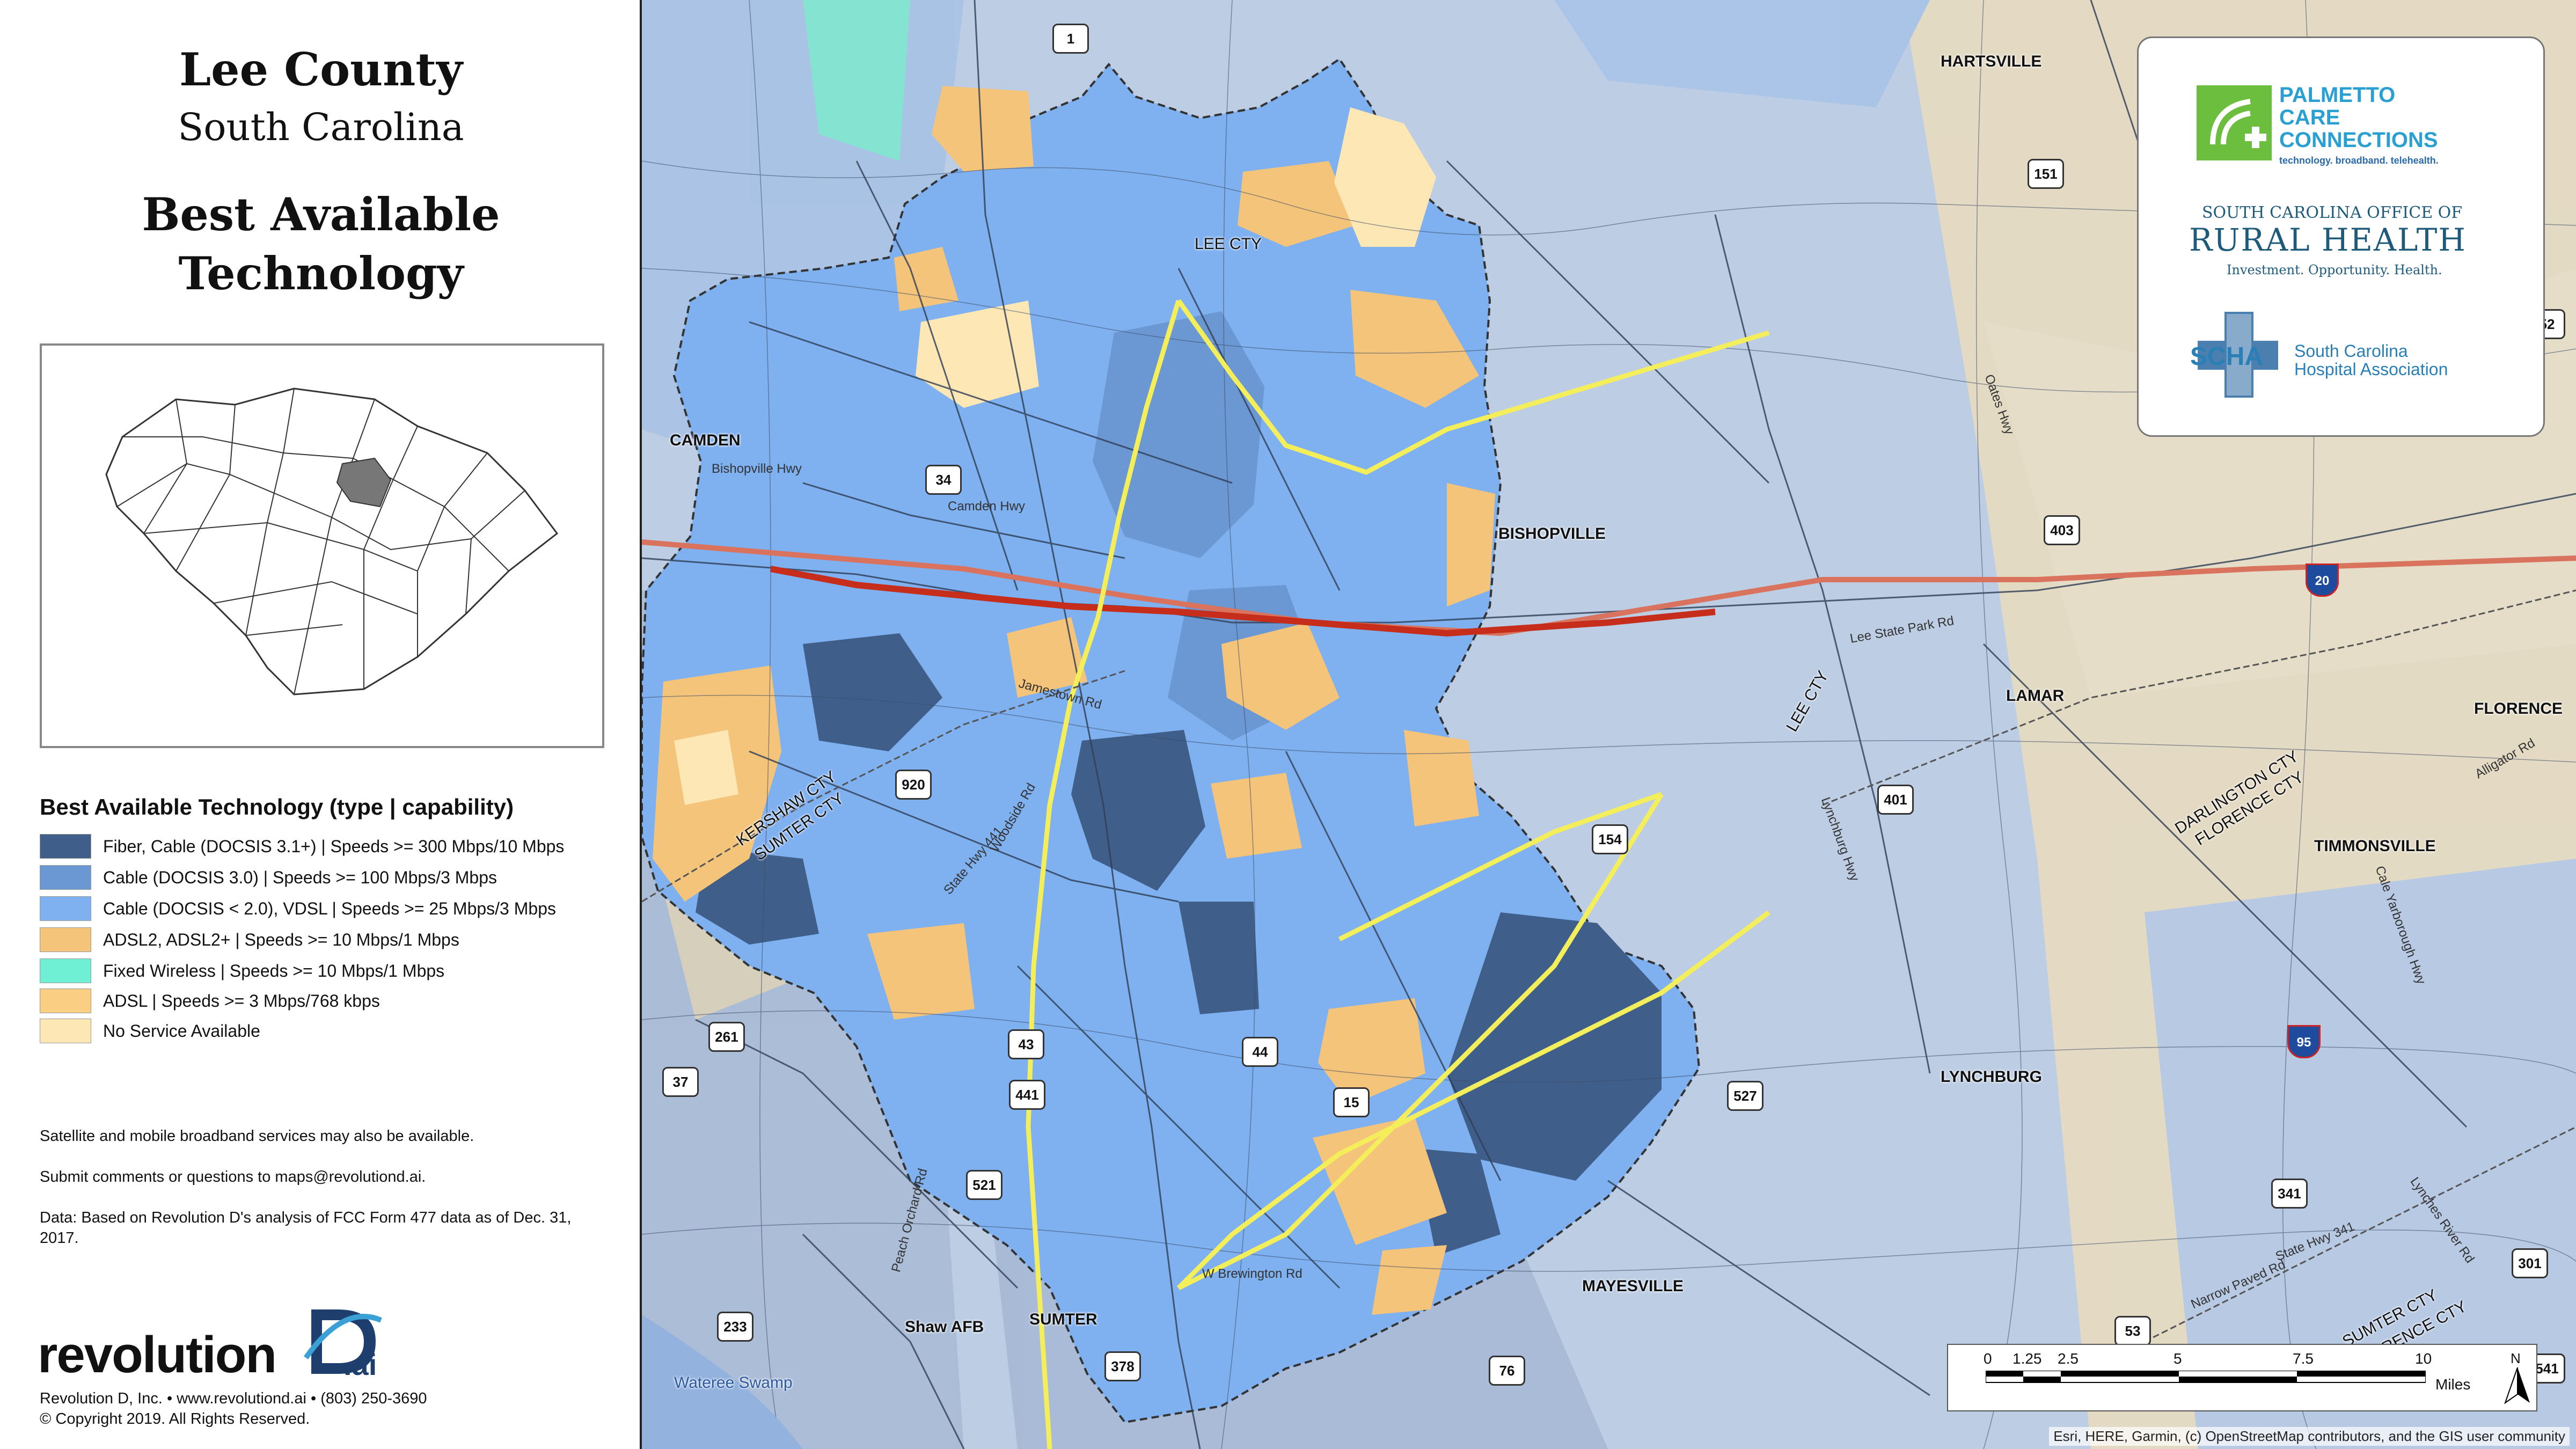  Describe the element at coordinates (2046, 174) in the screenshot. I see `route-shield: 151` at that location.